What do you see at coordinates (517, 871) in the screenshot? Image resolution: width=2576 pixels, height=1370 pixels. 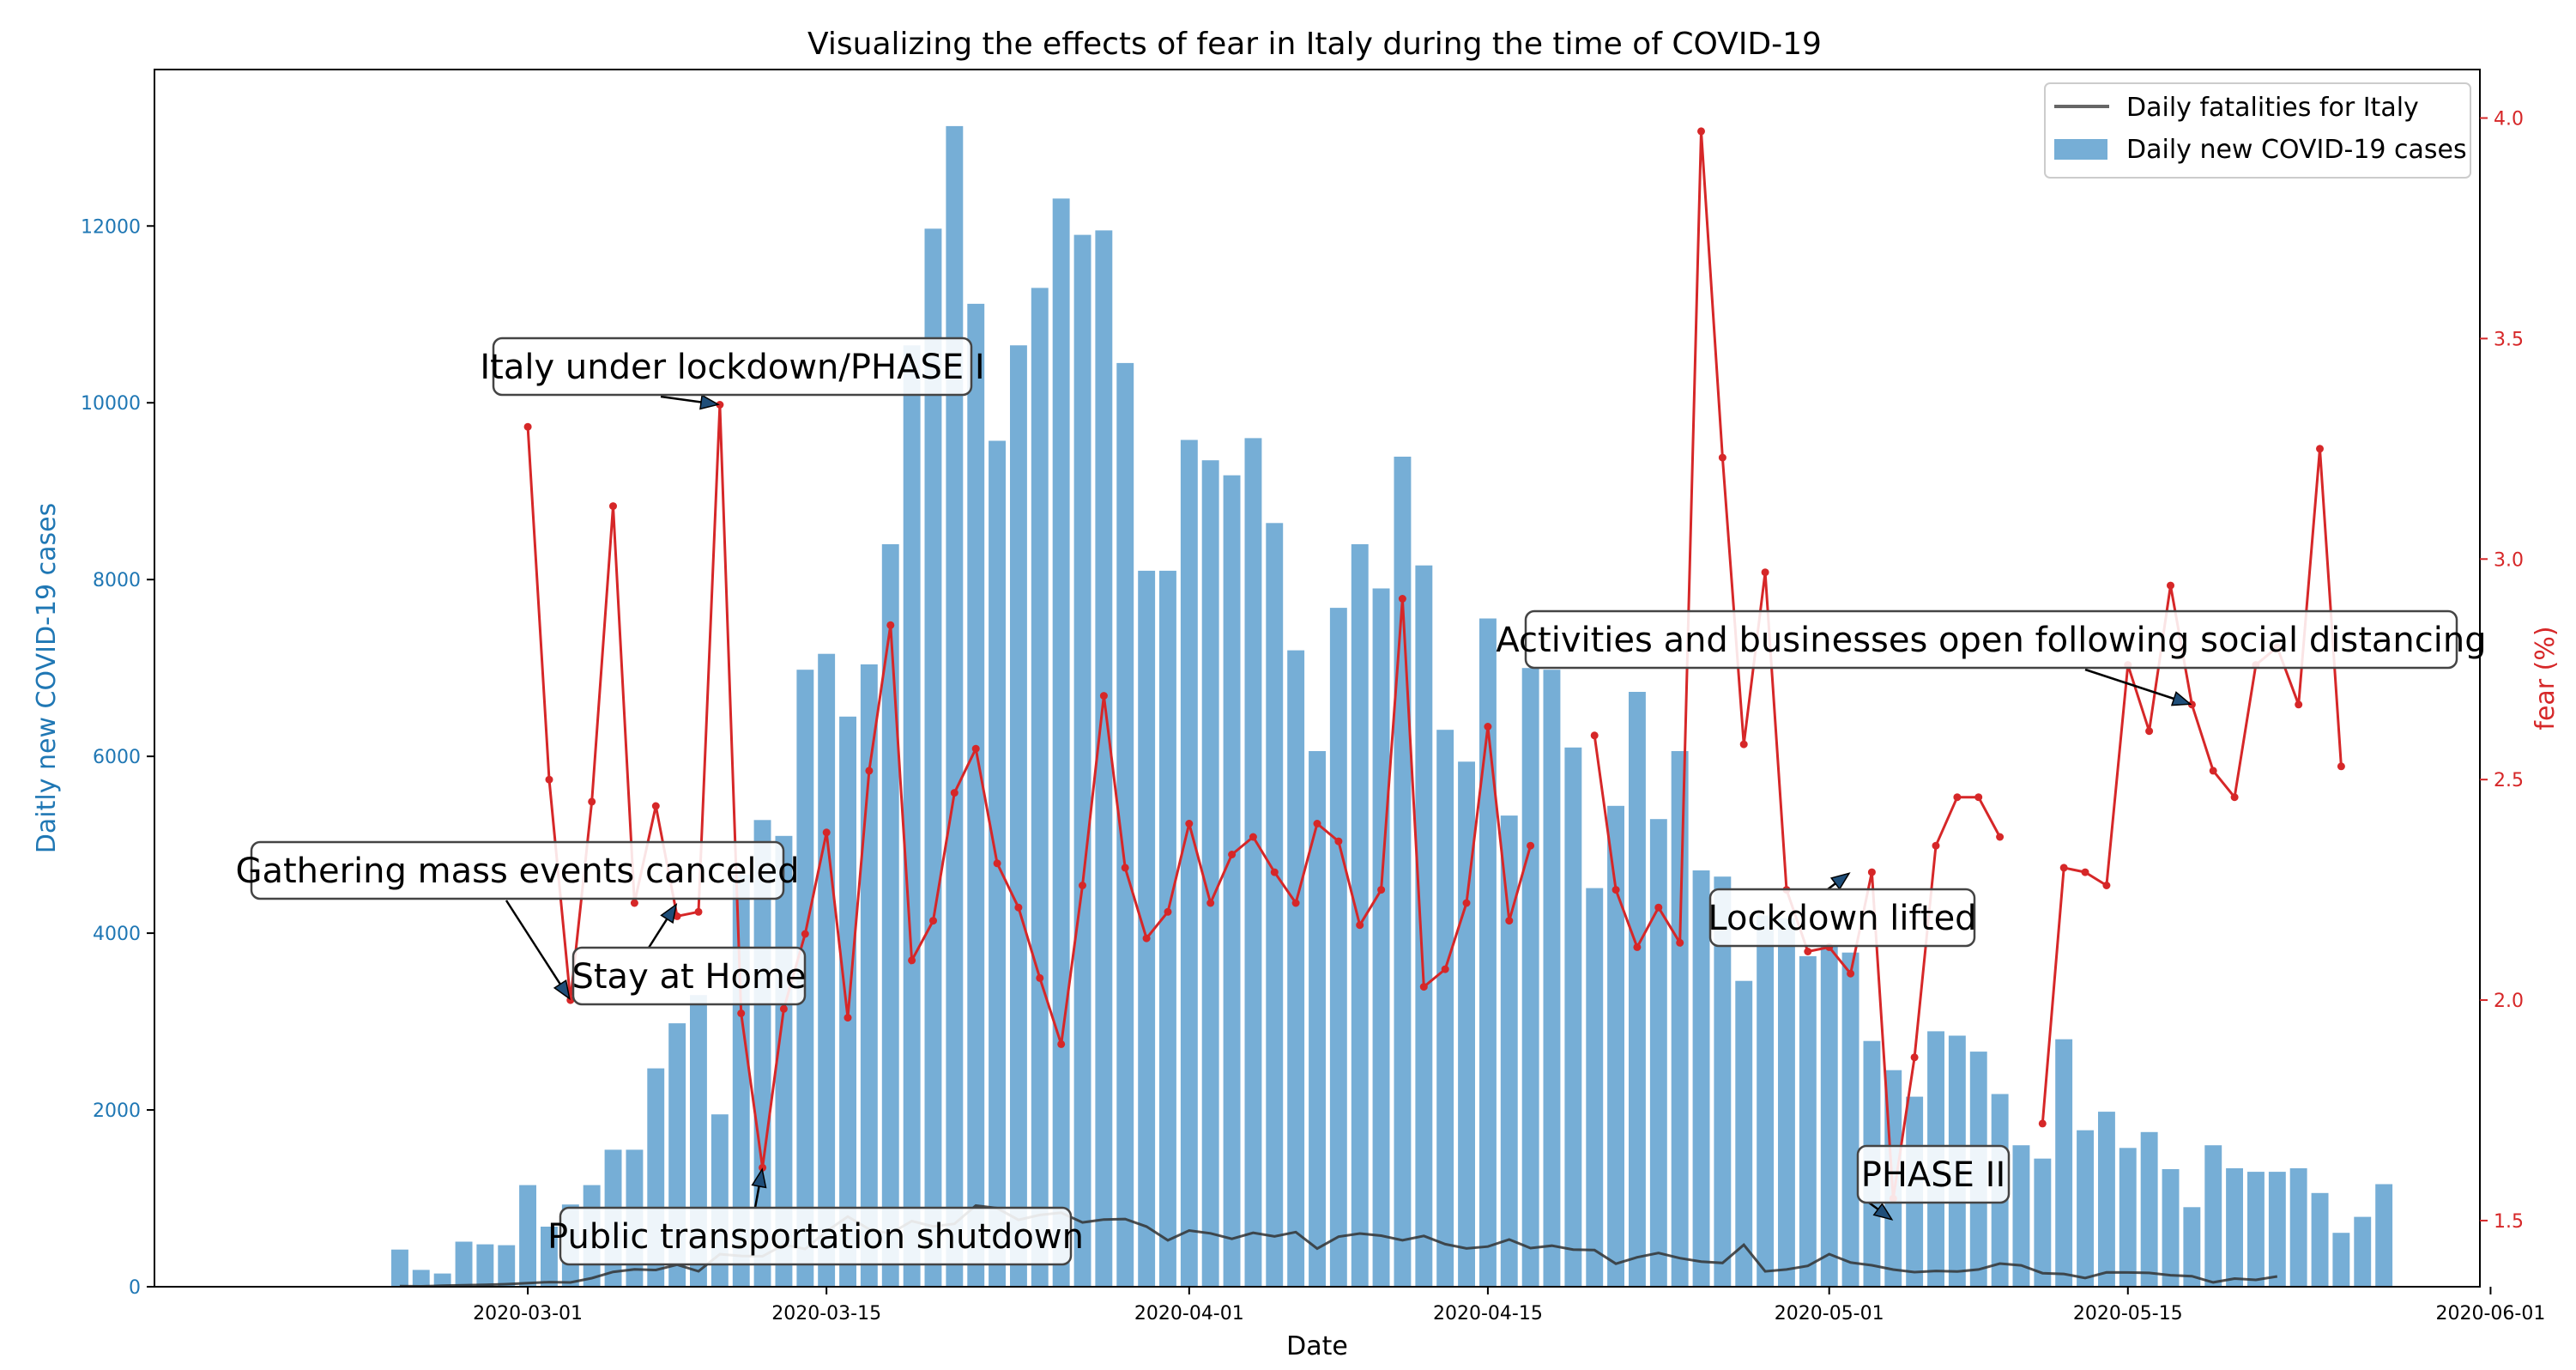 I see `annotation-text: Gathering mass events canceled` at bounding box center [517, 871].